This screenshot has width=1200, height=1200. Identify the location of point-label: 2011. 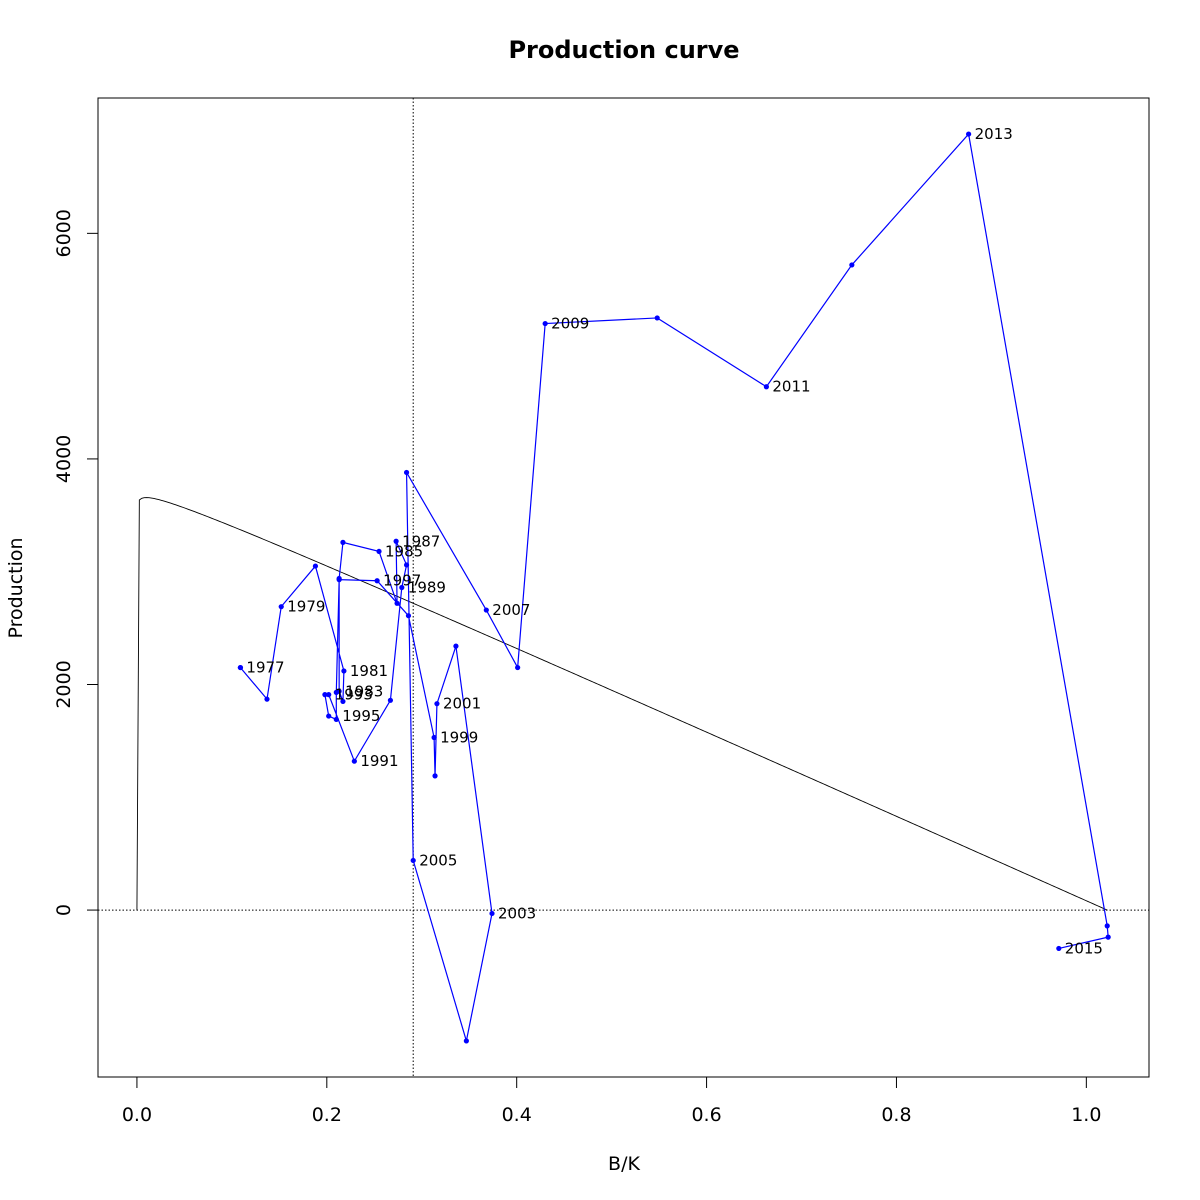
(791, 387).